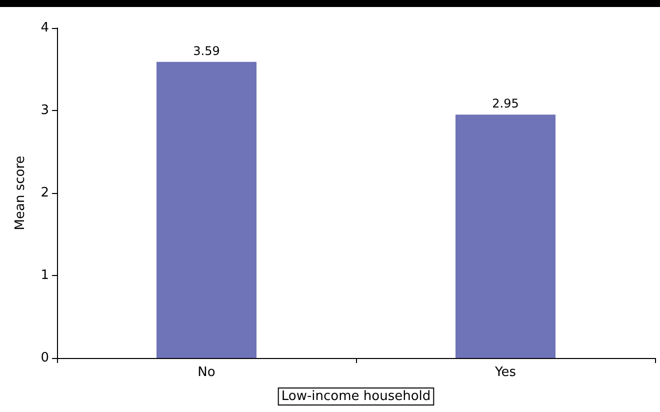 The width and height of the screenshot is (660, 412). I want to click on y-tick-label: 0, so click(44, 358).